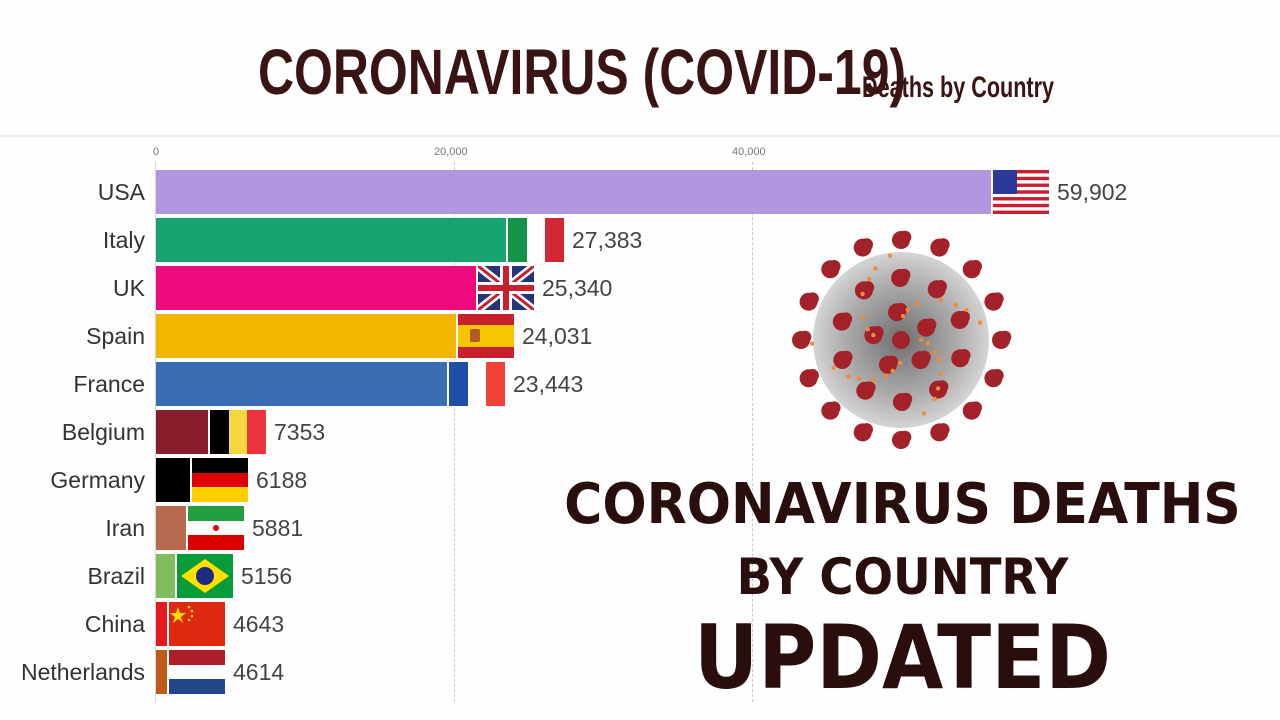 This screenshot has height=720, width=1280. I want to click on country-label: Spain, so click(115, 336).